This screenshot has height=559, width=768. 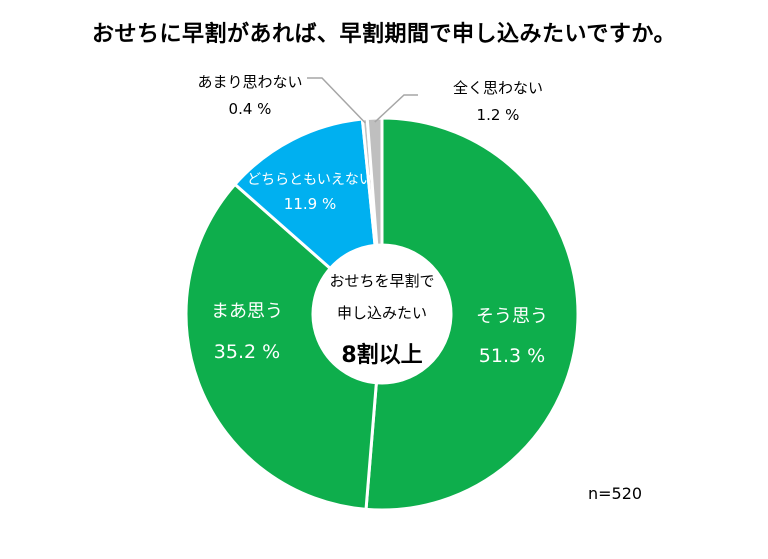 I want to click on slice-label-mattaku: 全く思わない, so click(x=497, y=88).